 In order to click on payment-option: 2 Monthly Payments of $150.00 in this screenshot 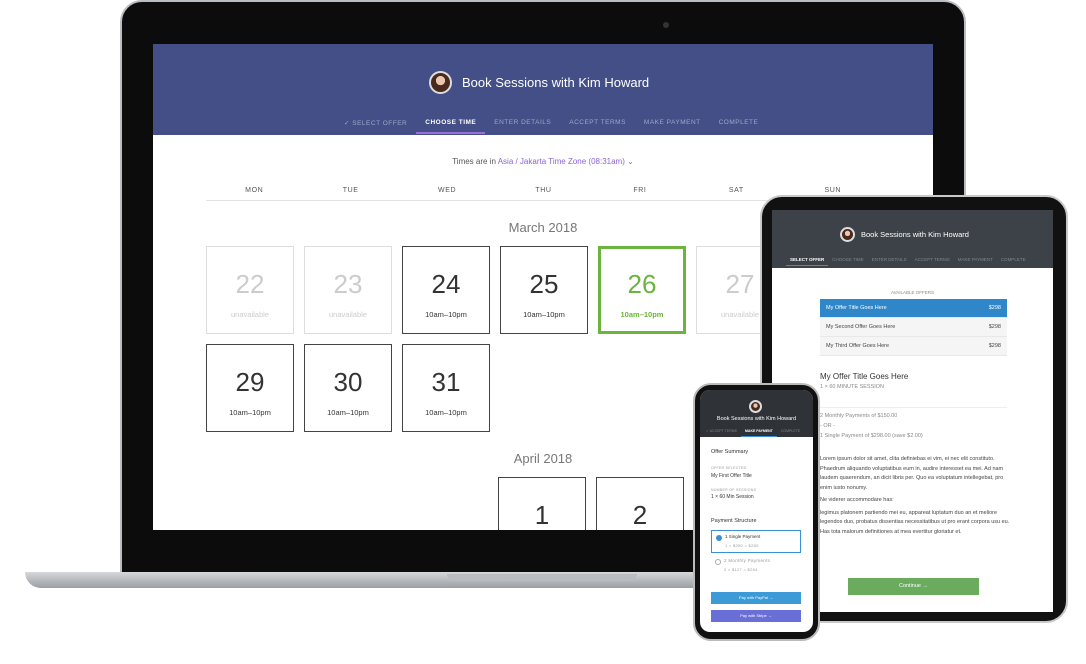, I will do `click(859, 416)`.